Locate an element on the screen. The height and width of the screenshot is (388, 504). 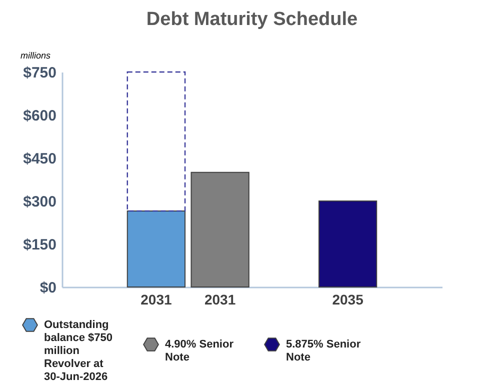
y-tick-label: $150 is located at coordinates (39, 245).